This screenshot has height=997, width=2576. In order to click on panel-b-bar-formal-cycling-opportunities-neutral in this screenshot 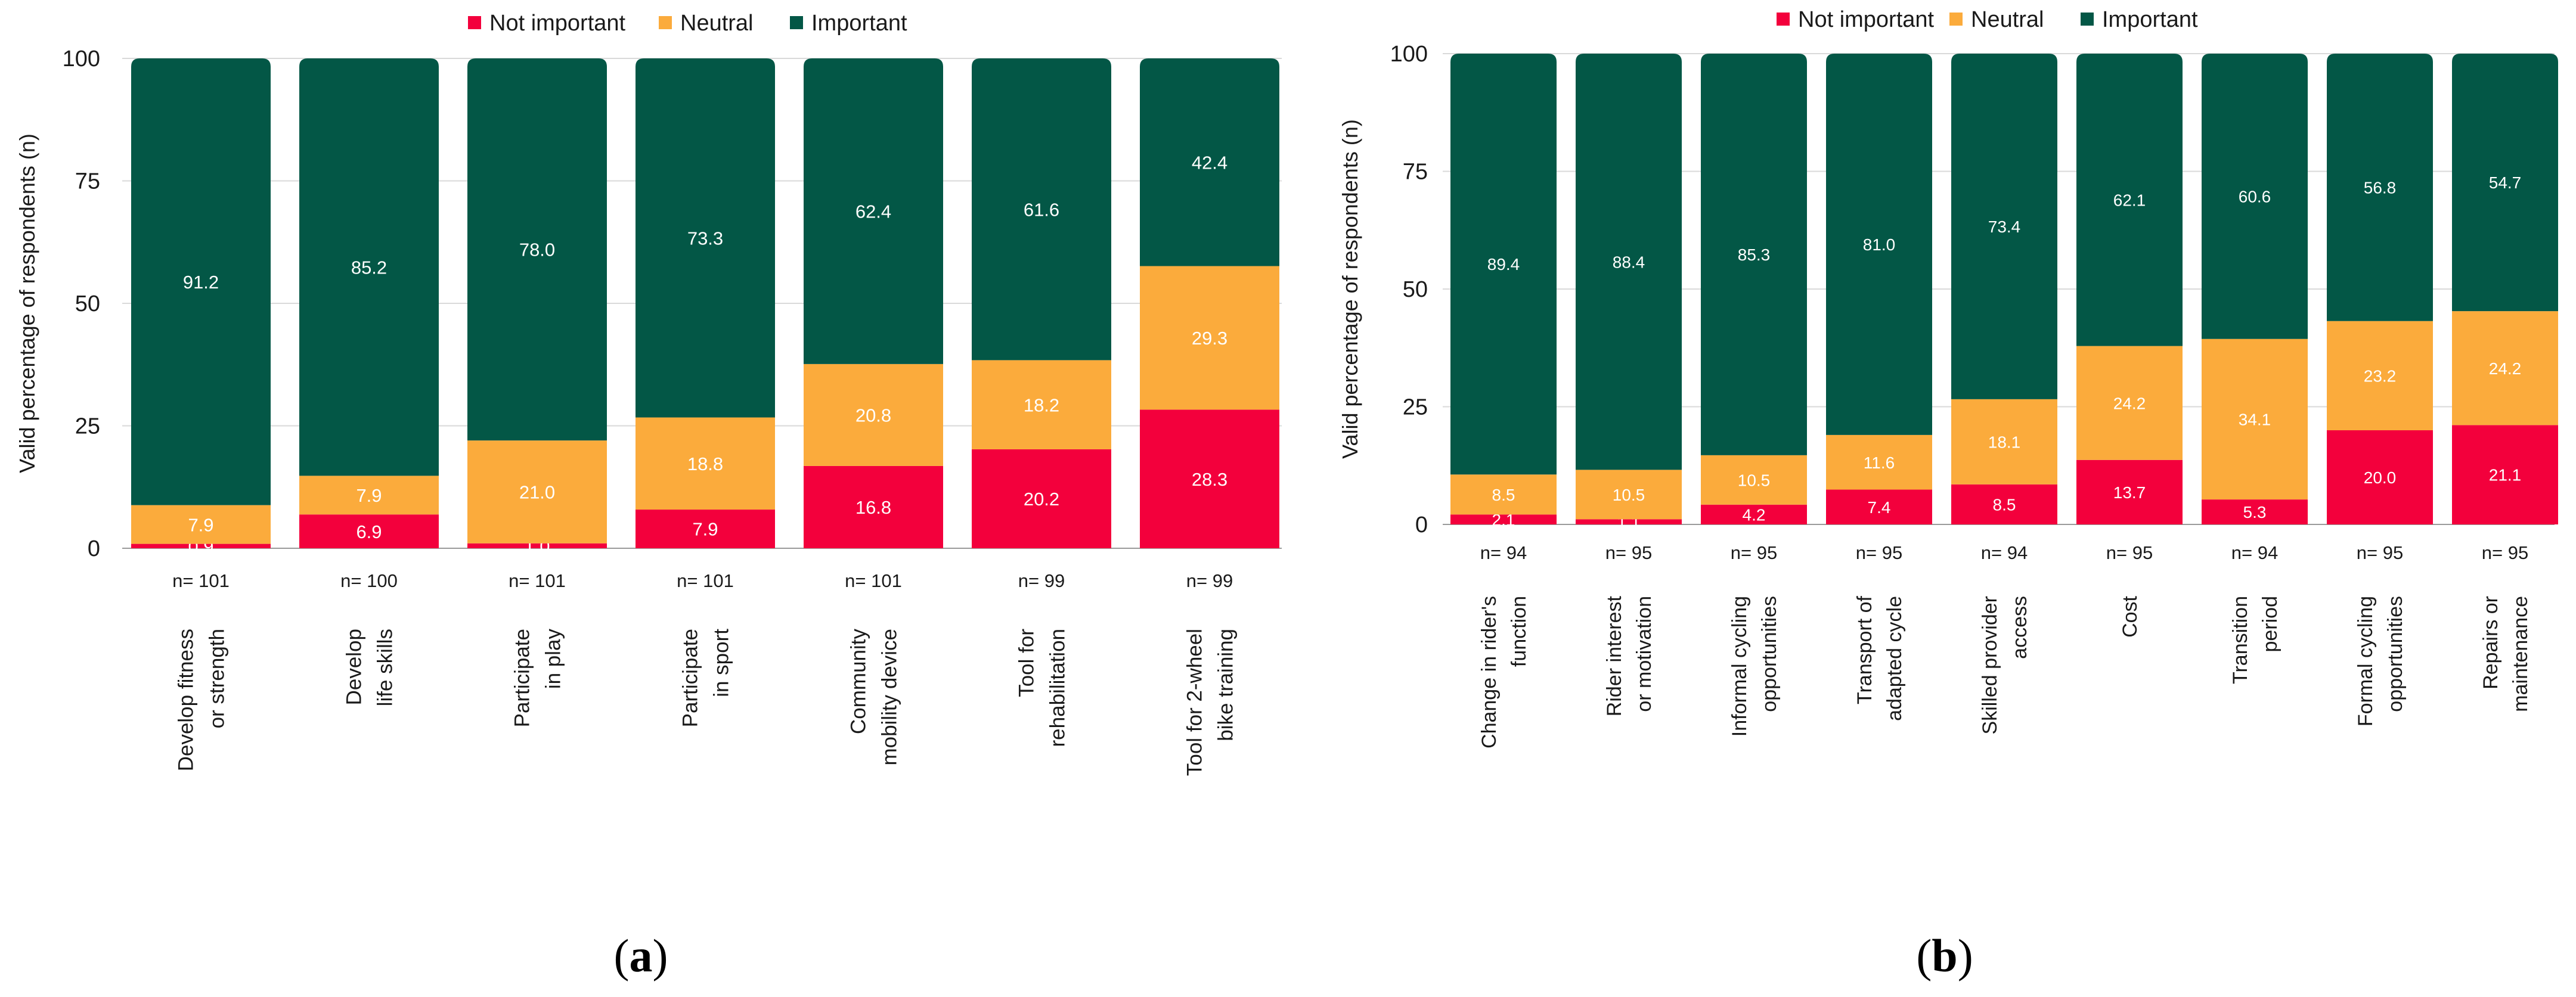, I will do `click(2380, 375)`.